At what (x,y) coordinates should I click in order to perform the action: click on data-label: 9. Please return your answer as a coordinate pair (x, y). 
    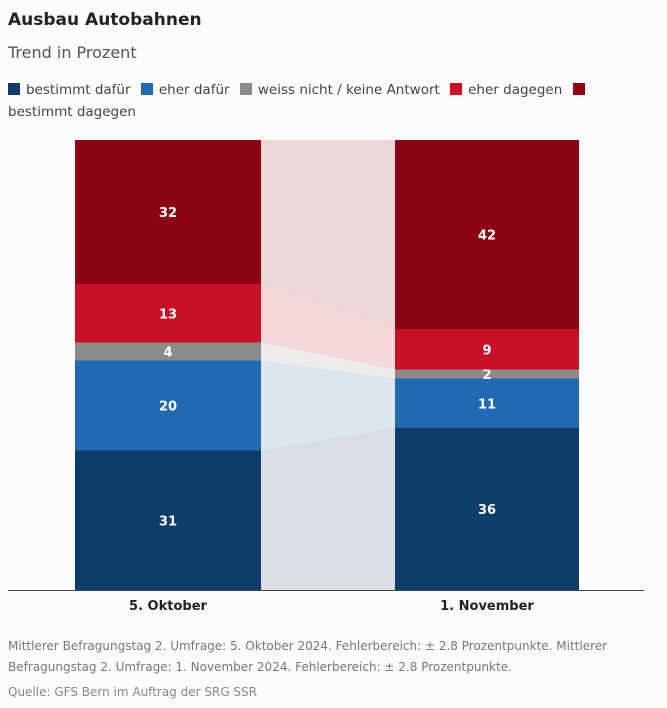
    Looking at the image, I should click on (486, 350).